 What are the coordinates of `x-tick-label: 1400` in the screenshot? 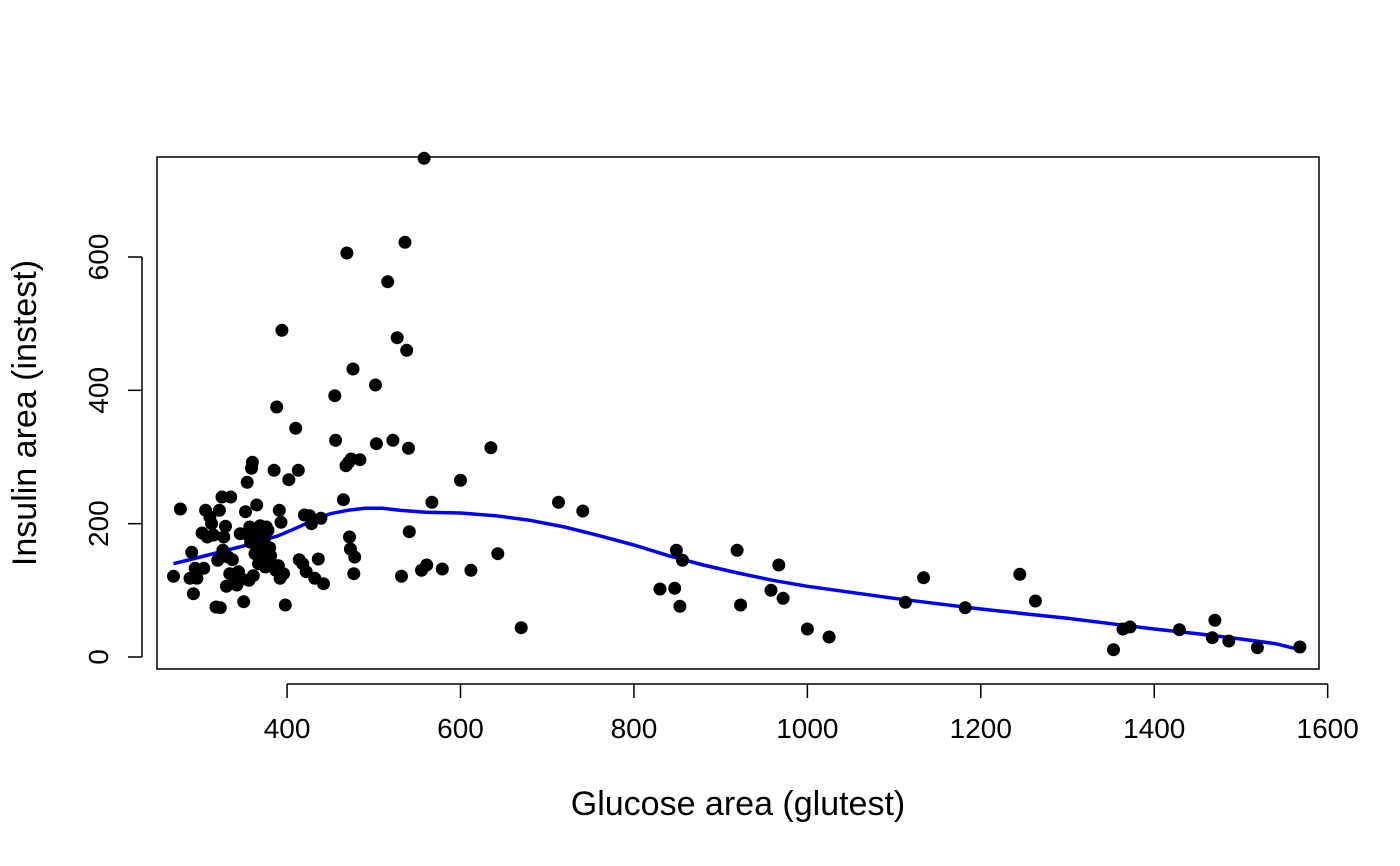 It's located at (1154, 728).